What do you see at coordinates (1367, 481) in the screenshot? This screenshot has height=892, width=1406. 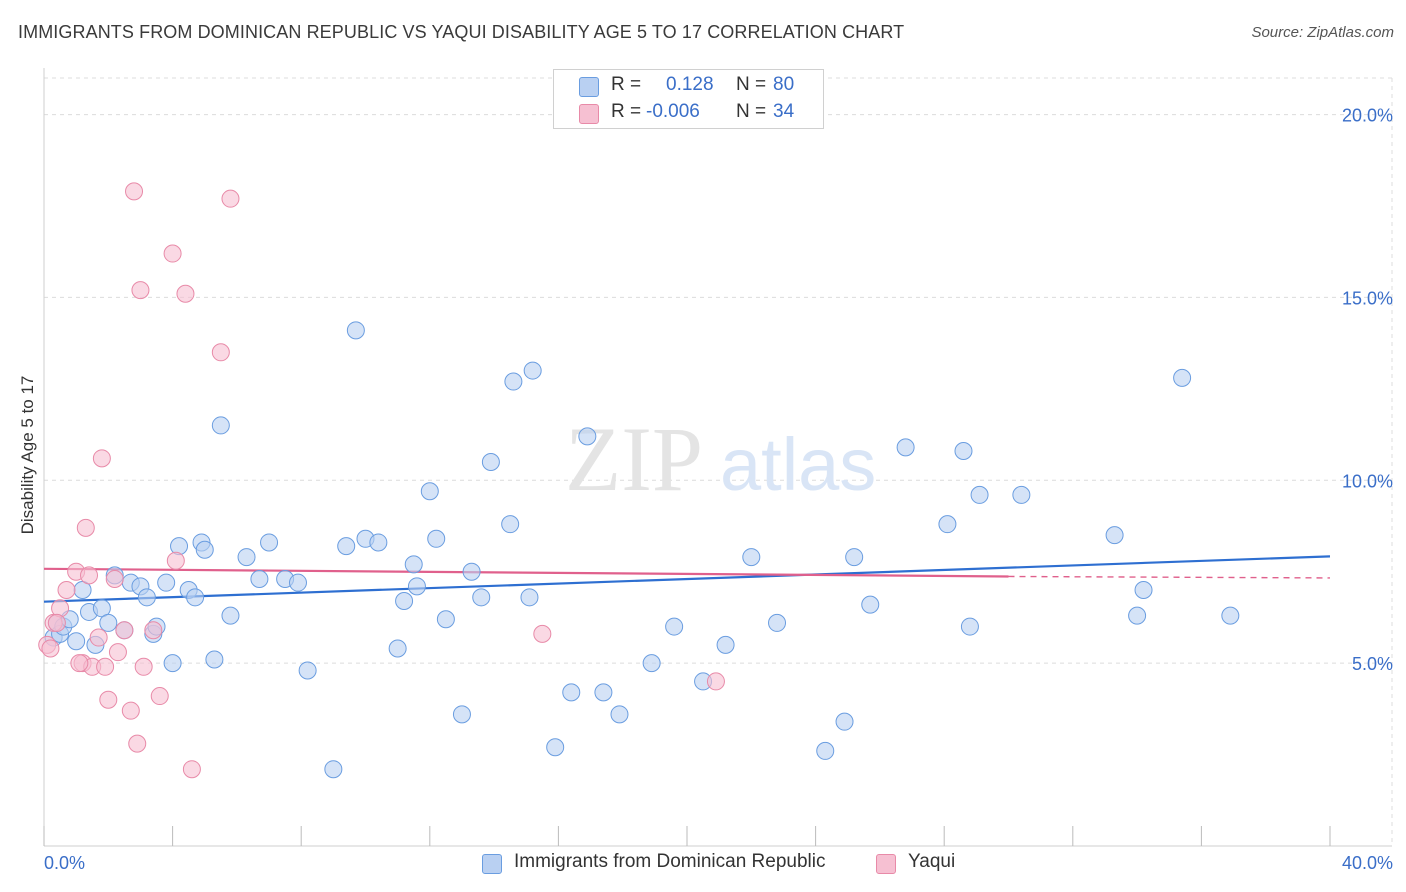 I see `y-tick-label: 10.0%` at bounding box center [1367, 481].